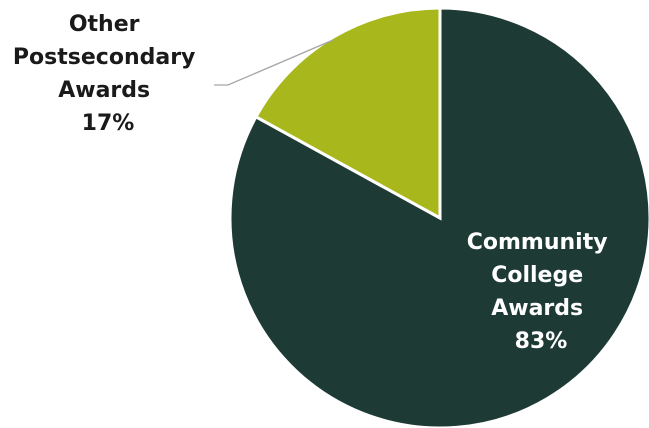  Describe the element at coordinates (274, 62) in the screenshot. I see `leader-line-other-postsecondary-awards` at that location.